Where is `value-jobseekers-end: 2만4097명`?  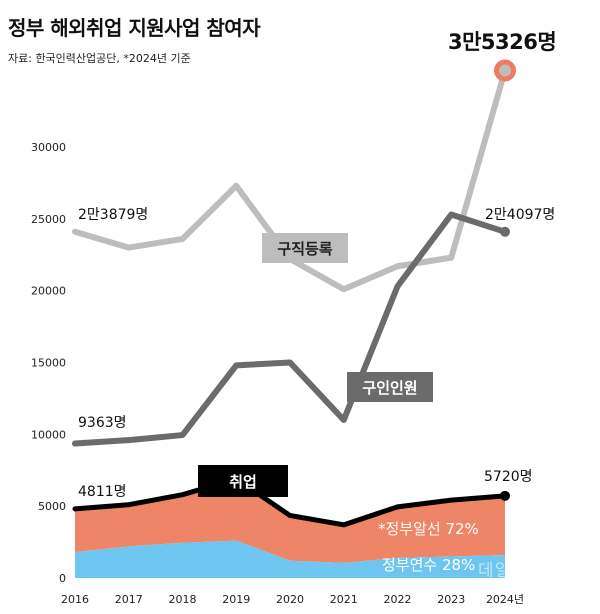 value-jobseekers-end: 2만4097명 is located at coordinates (520, 215).